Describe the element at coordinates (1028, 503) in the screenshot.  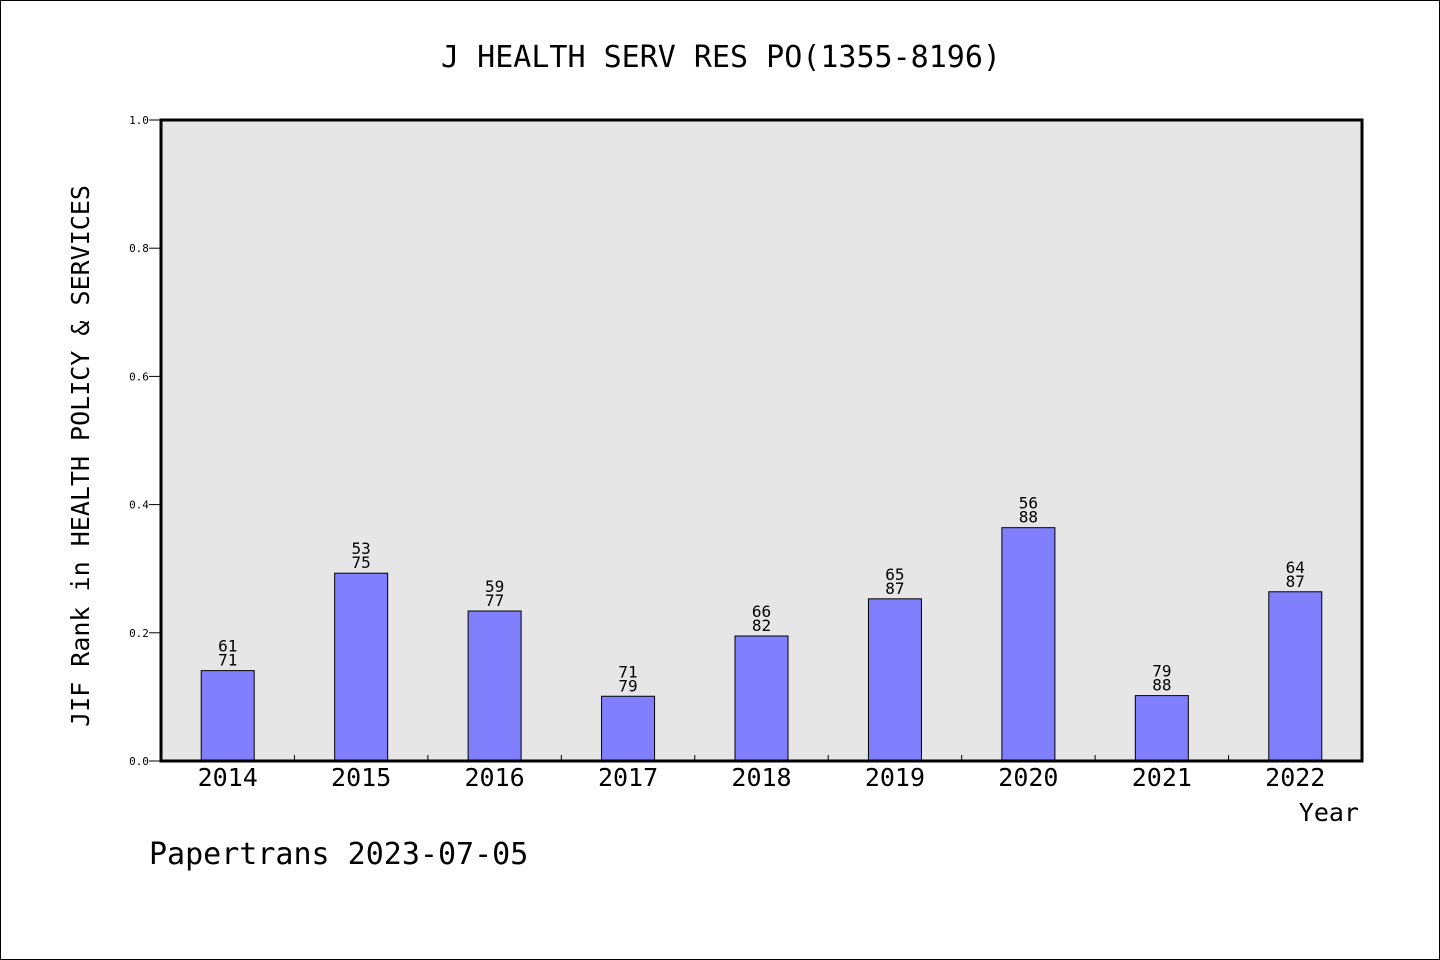
I see `bar-rank-label: 56` at that location.